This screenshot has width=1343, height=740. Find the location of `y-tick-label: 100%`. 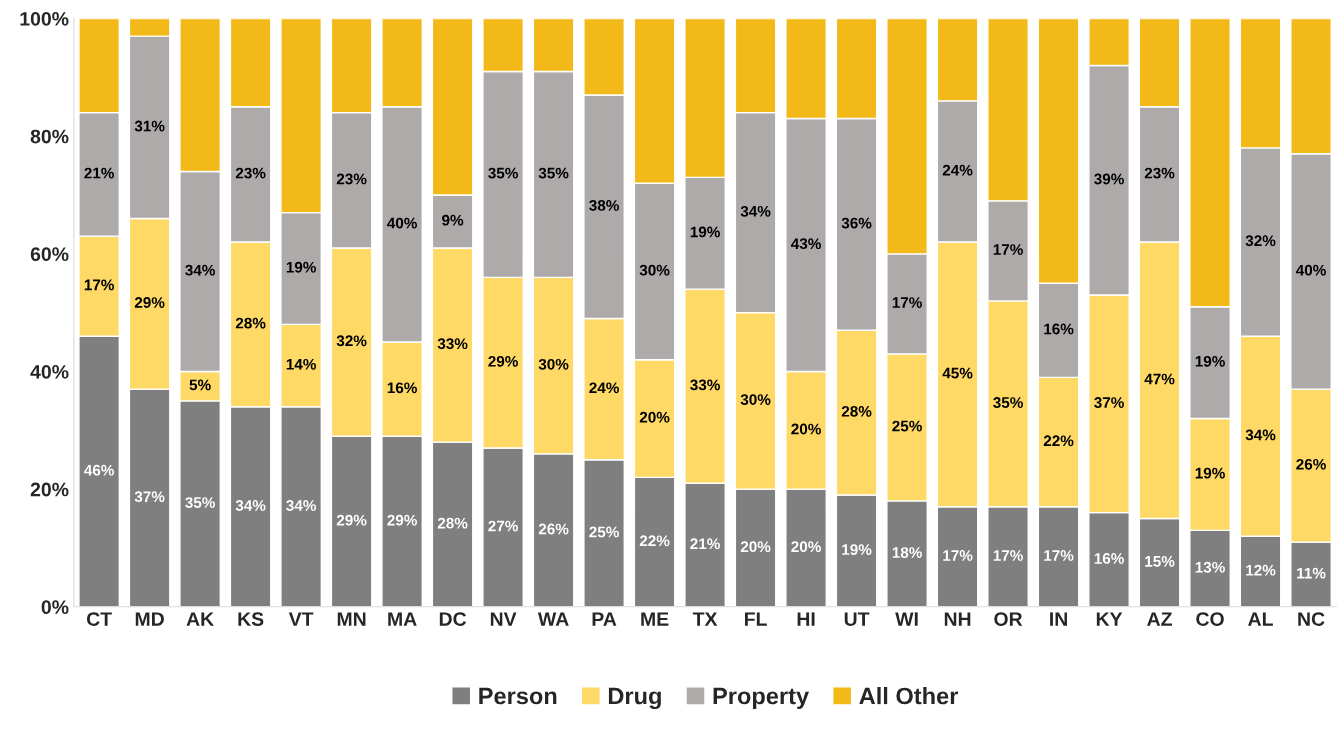

y-tick-label: 100% is located at coordinates (44, 18).